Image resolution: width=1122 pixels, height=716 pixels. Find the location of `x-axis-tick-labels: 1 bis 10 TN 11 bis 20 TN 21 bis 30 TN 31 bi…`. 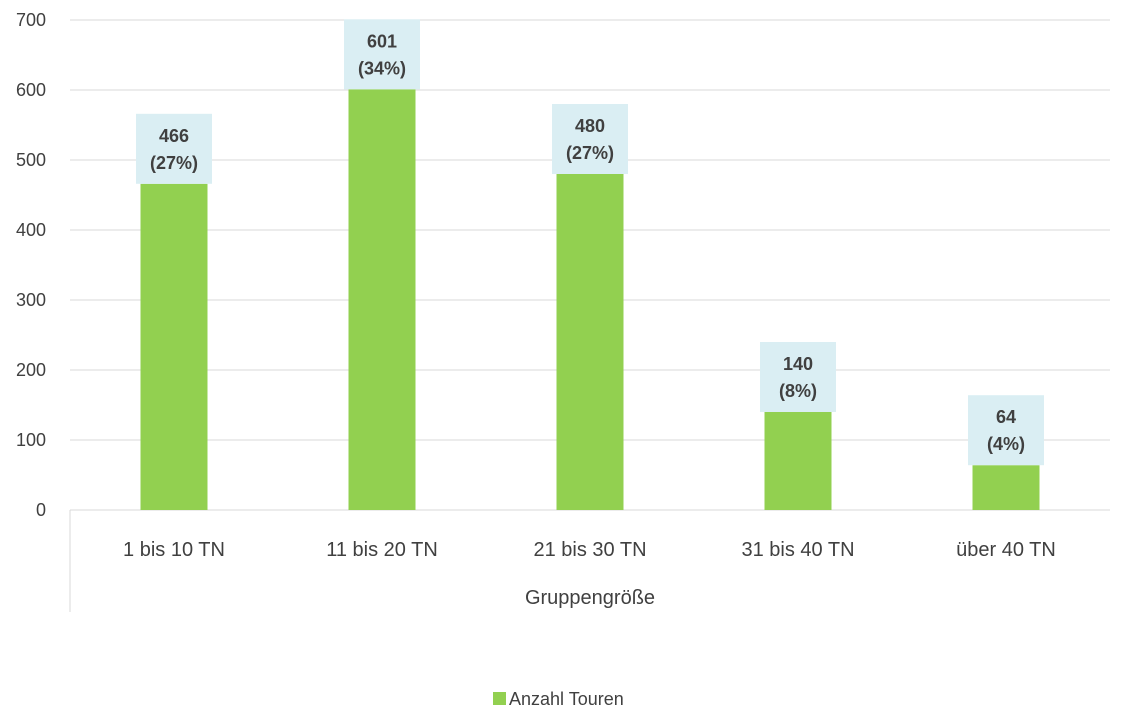

x-axis-tick-labels: 1 bis 10 TN 11 bis 20 TN 21 bis 30 TN 31 bi… is located at coordinates (589, 550).